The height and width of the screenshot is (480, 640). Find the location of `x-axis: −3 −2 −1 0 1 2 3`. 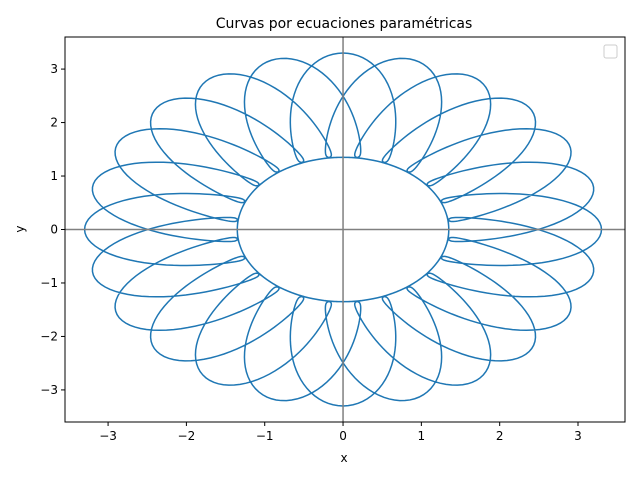

x-axis: −3 −2 −1 0 1 2 3 is located at coordinates (340, 432).